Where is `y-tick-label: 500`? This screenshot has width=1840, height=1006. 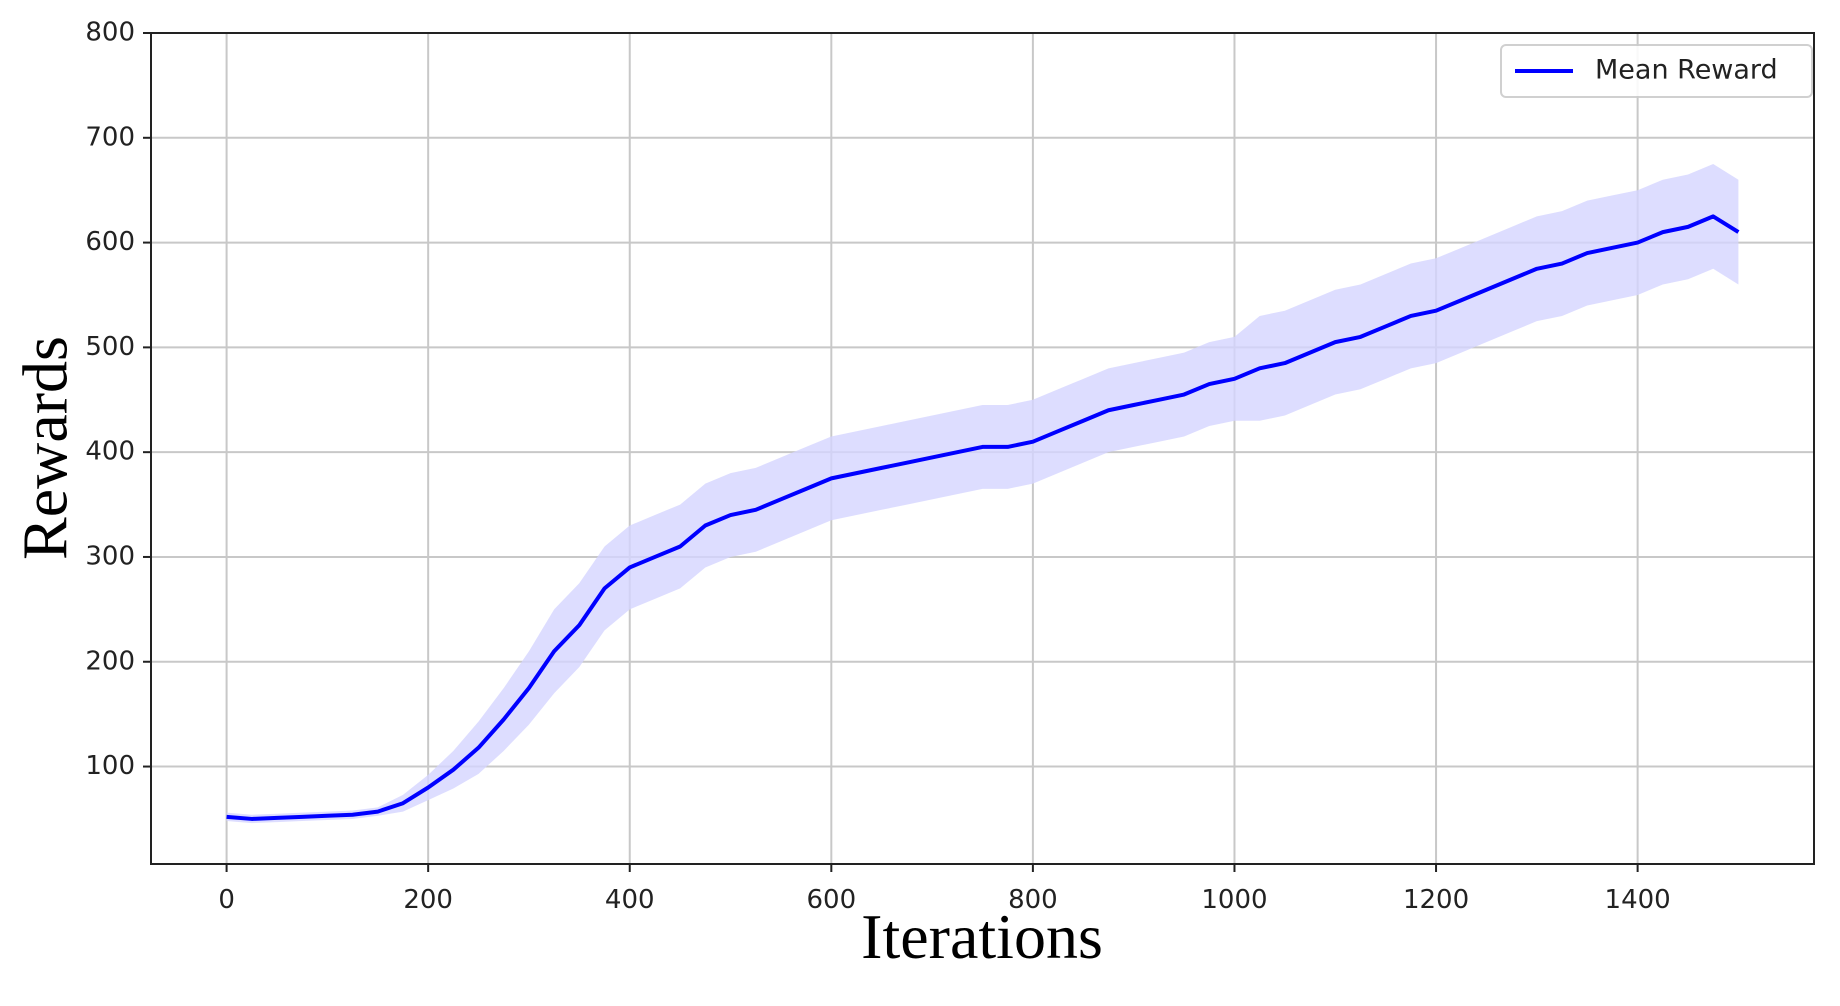 y-tick-label: 500 is located at coordinates (110, 347).